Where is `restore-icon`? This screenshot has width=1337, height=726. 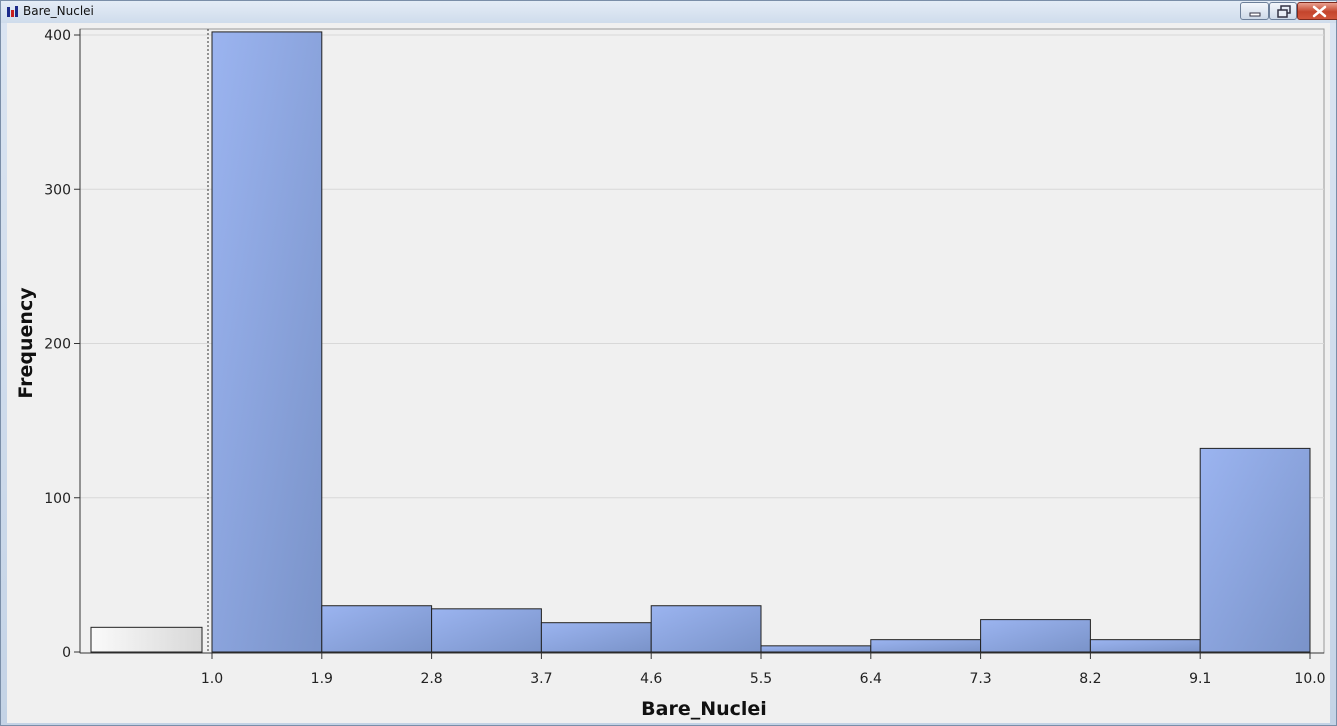
restore-icon is located at coordinates (1284, 11).